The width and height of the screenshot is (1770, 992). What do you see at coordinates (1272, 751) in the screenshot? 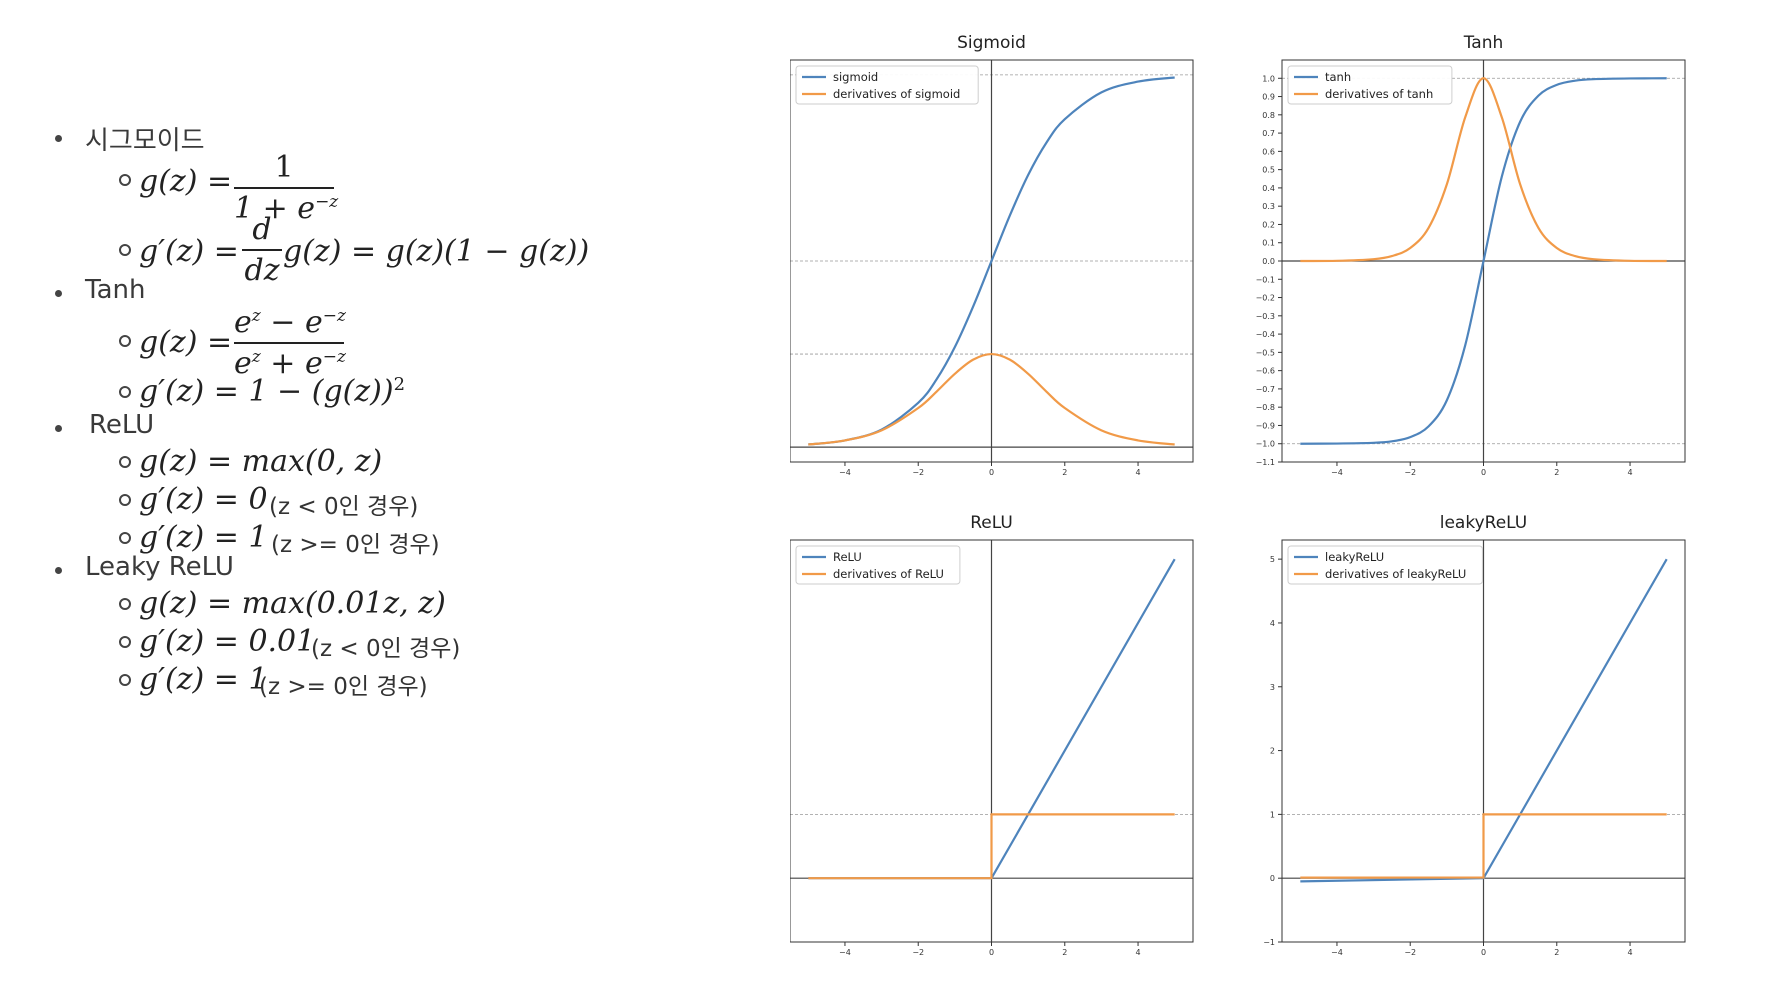
I see `y-tick-label: 2` at bounding box center [1272, 751].